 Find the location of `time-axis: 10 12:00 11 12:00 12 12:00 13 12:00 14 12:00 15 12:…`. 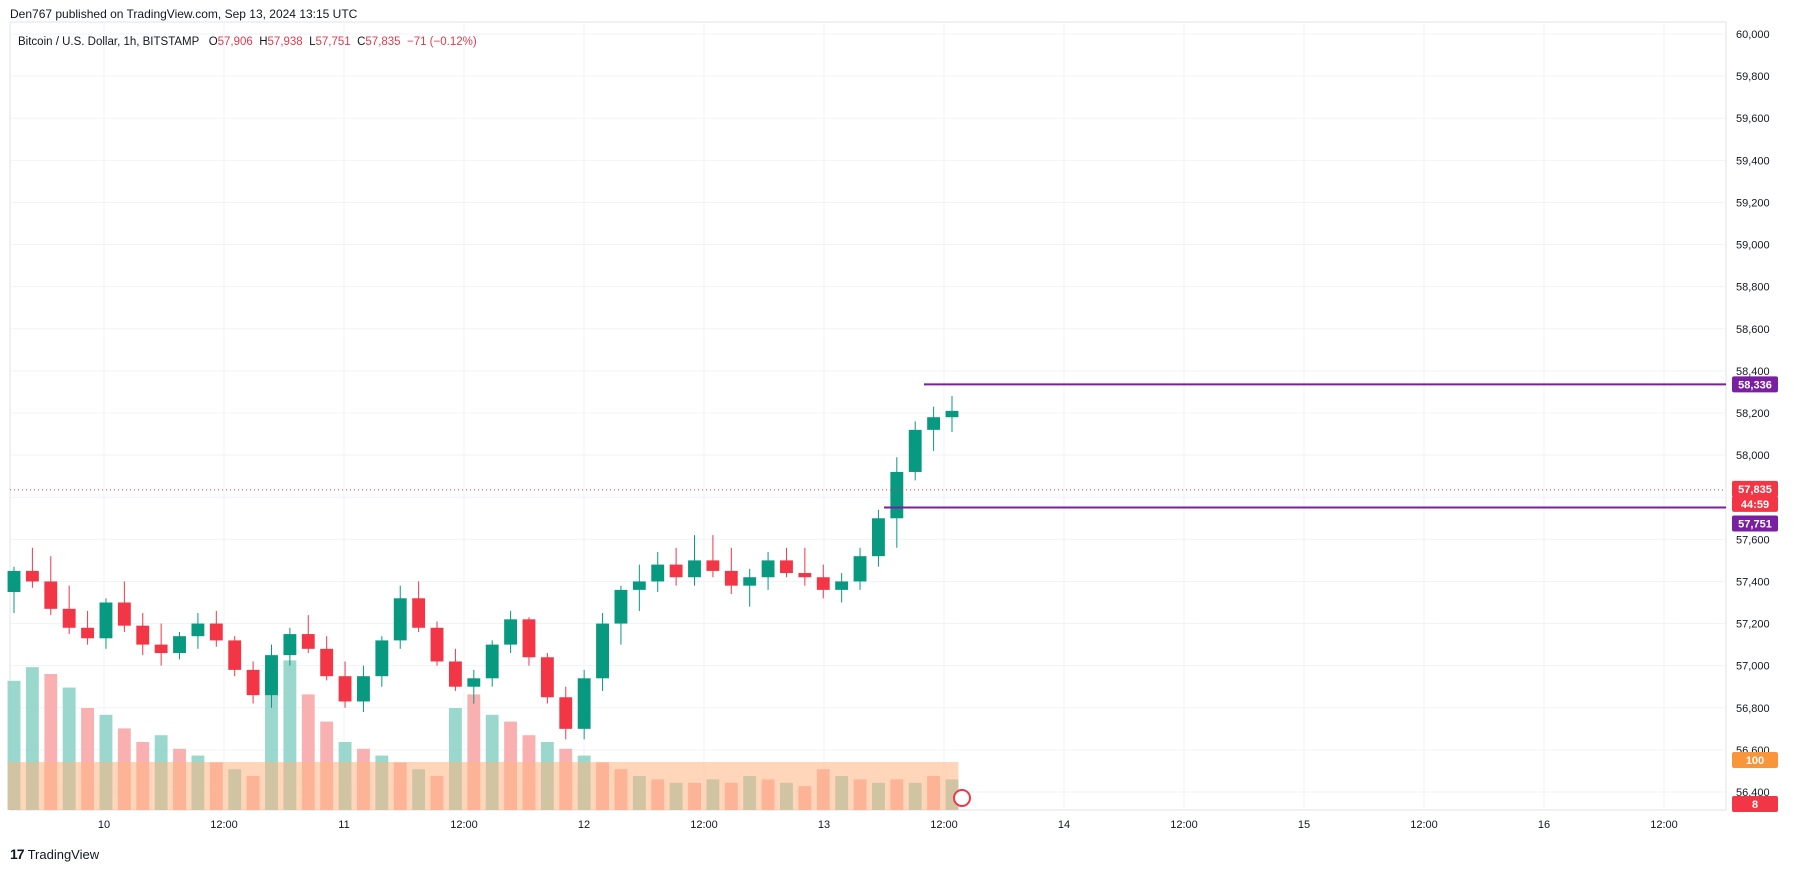

time-axis: 10 12:00 11 12:00 12 12:00 13 12:00 14 12:00 15 12:… is located at coordinates (888, 825).